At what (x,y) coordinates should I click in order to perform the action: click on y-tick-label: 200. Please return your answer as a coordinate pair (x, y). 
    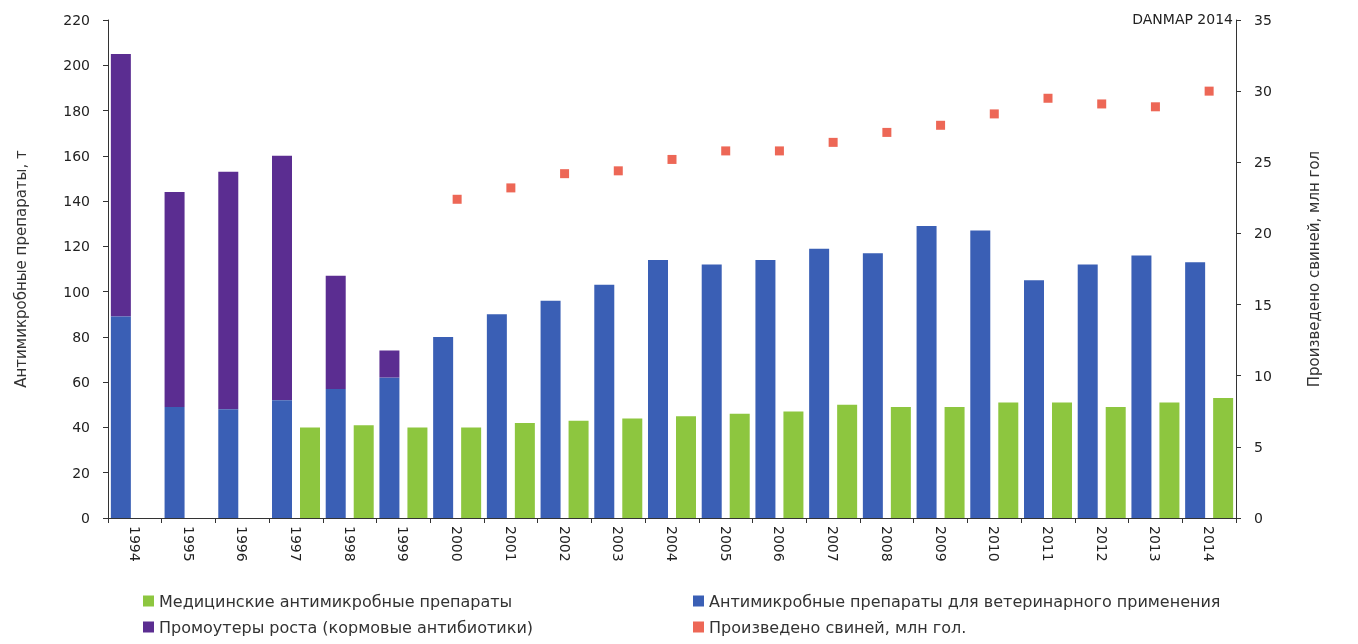
    Looking at the image, I should click on (76, 65).